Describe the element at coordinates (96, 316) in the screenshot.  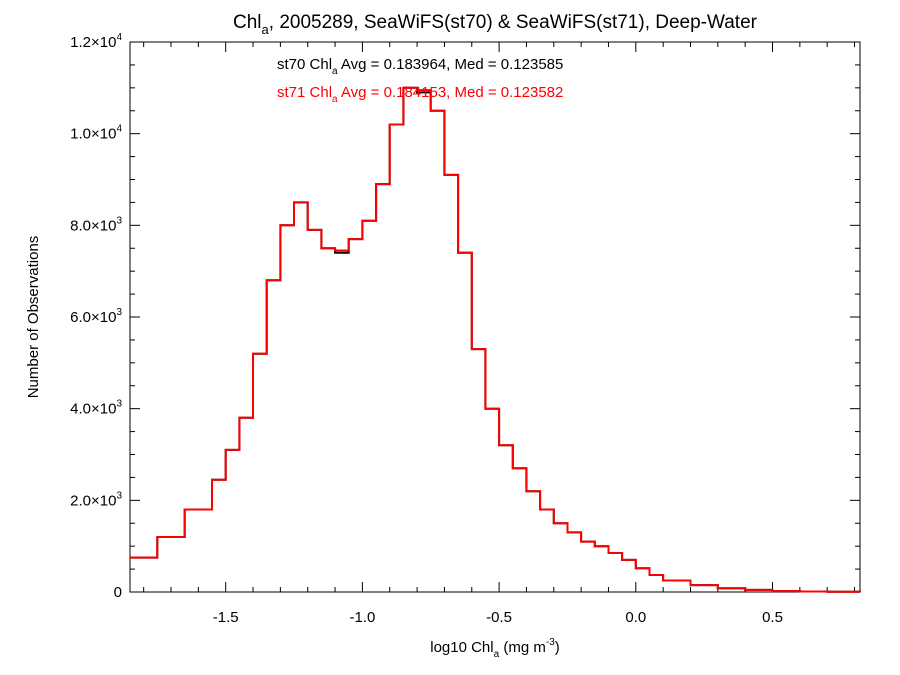
I see `y-tick-label: 6.0×10³` at that location.